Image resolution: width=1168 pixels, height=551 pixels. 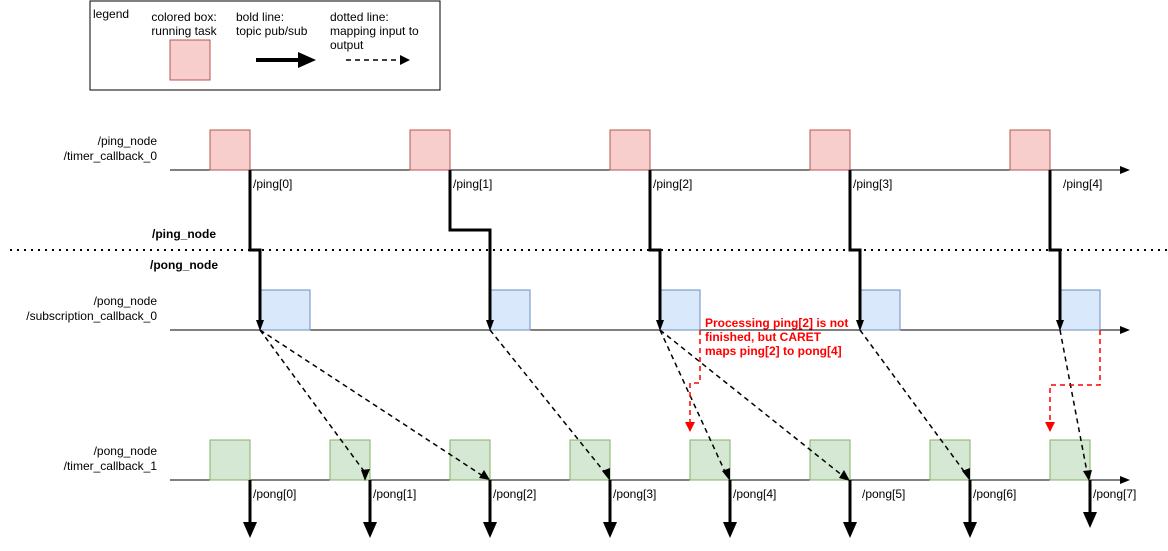 I want to click on ping-path-arrowheads, so click(x=660, y=325).